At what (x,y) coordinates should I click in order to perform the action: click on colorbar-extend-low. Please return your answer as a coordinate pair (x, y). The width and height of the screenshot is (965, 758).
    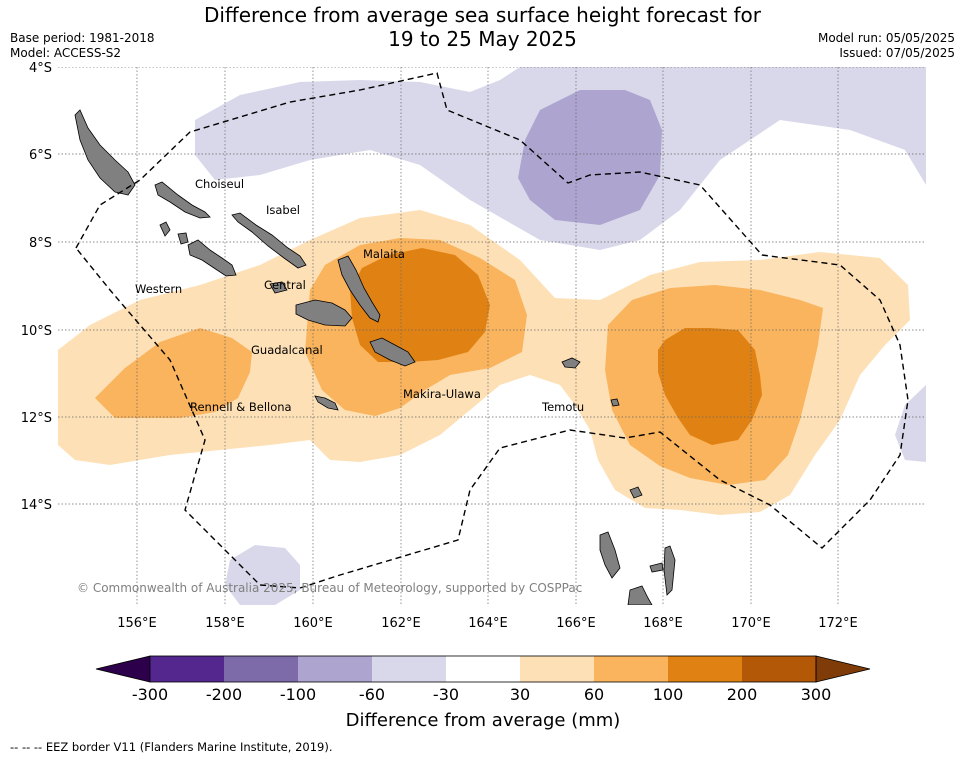
    Looking at the image, I should click on (123, 669).